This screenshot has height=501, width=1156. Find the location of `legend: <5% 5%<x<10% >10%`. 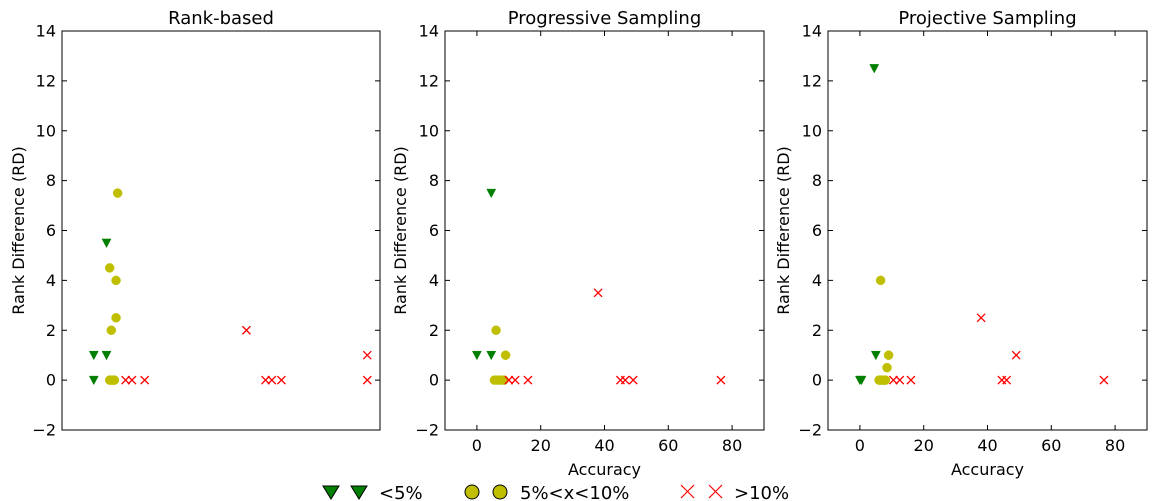

legend: <5% 5%<x<10% >10% is located at coordinates (555, 492).